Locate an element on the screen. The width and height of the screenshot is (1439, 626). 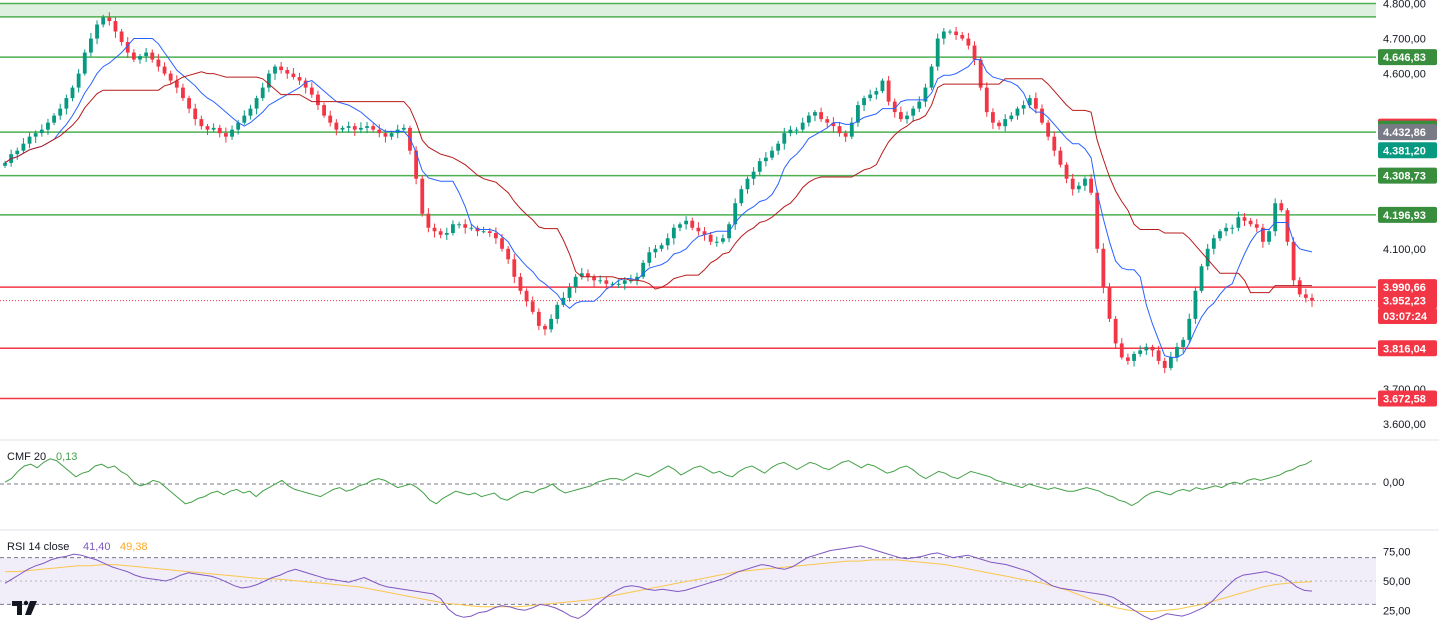
price-tick-label: 4.800,00 is located at coordinates (1404, 5).